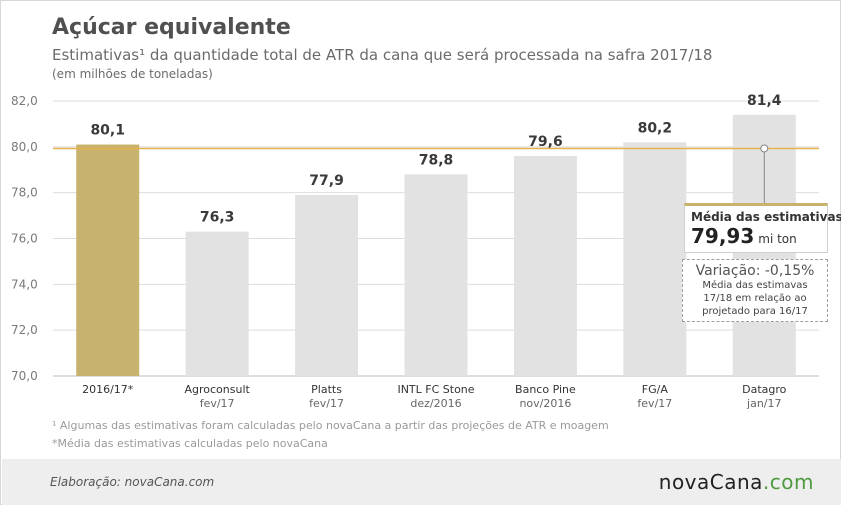 Image resolution: width=841 pixels, height=505 pixels. Describe the element at coordinates (755, 298) in the screenshot. I see `variation-line-2: 17/18 em relação ao` at that location.